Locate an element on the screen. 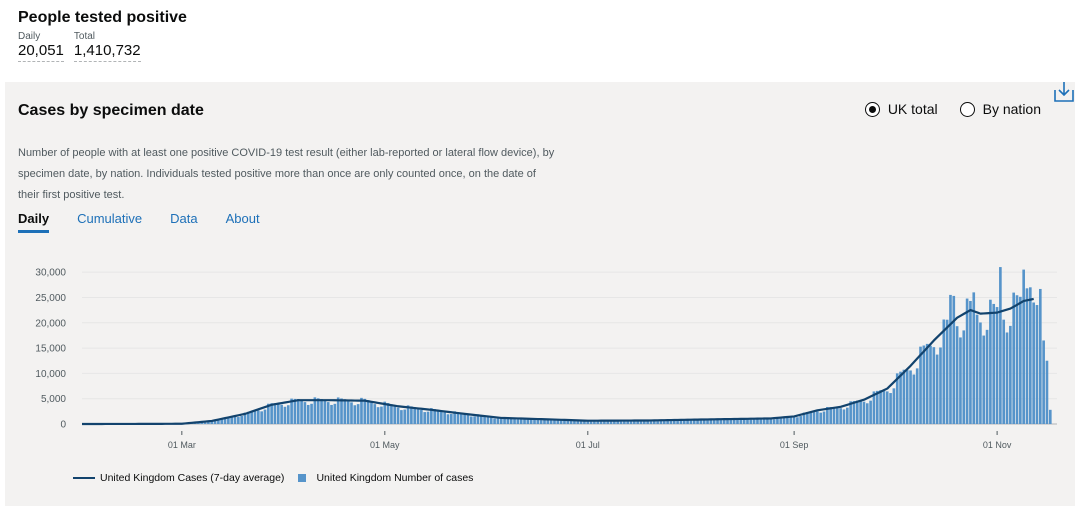  tab-cumulative: Cumulative is located at coordinates (110, 218).